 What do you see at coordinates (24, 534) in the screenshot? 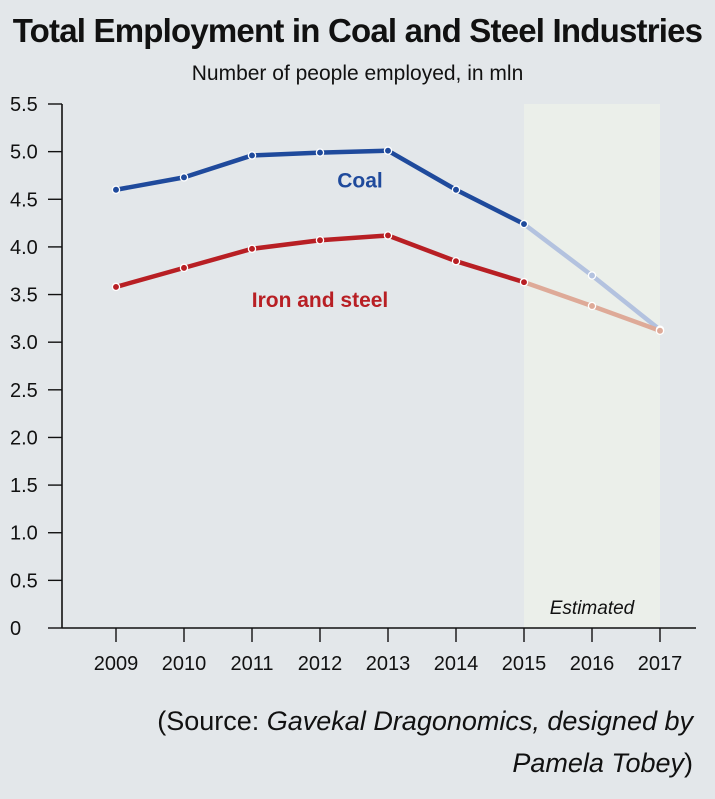
I see `y-tick-label: 1.0` at bounding box center [24, 534].